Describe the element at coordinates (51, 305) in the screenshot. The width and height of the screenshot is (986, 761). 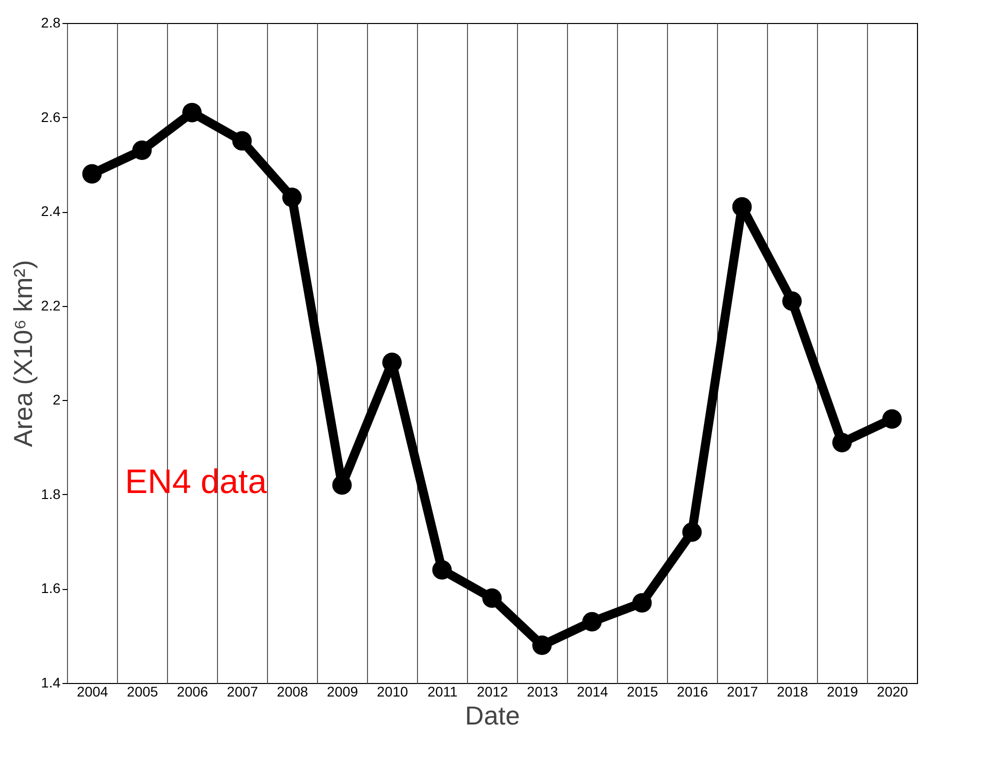
I see `y-tick-label: 2.2` at that location.